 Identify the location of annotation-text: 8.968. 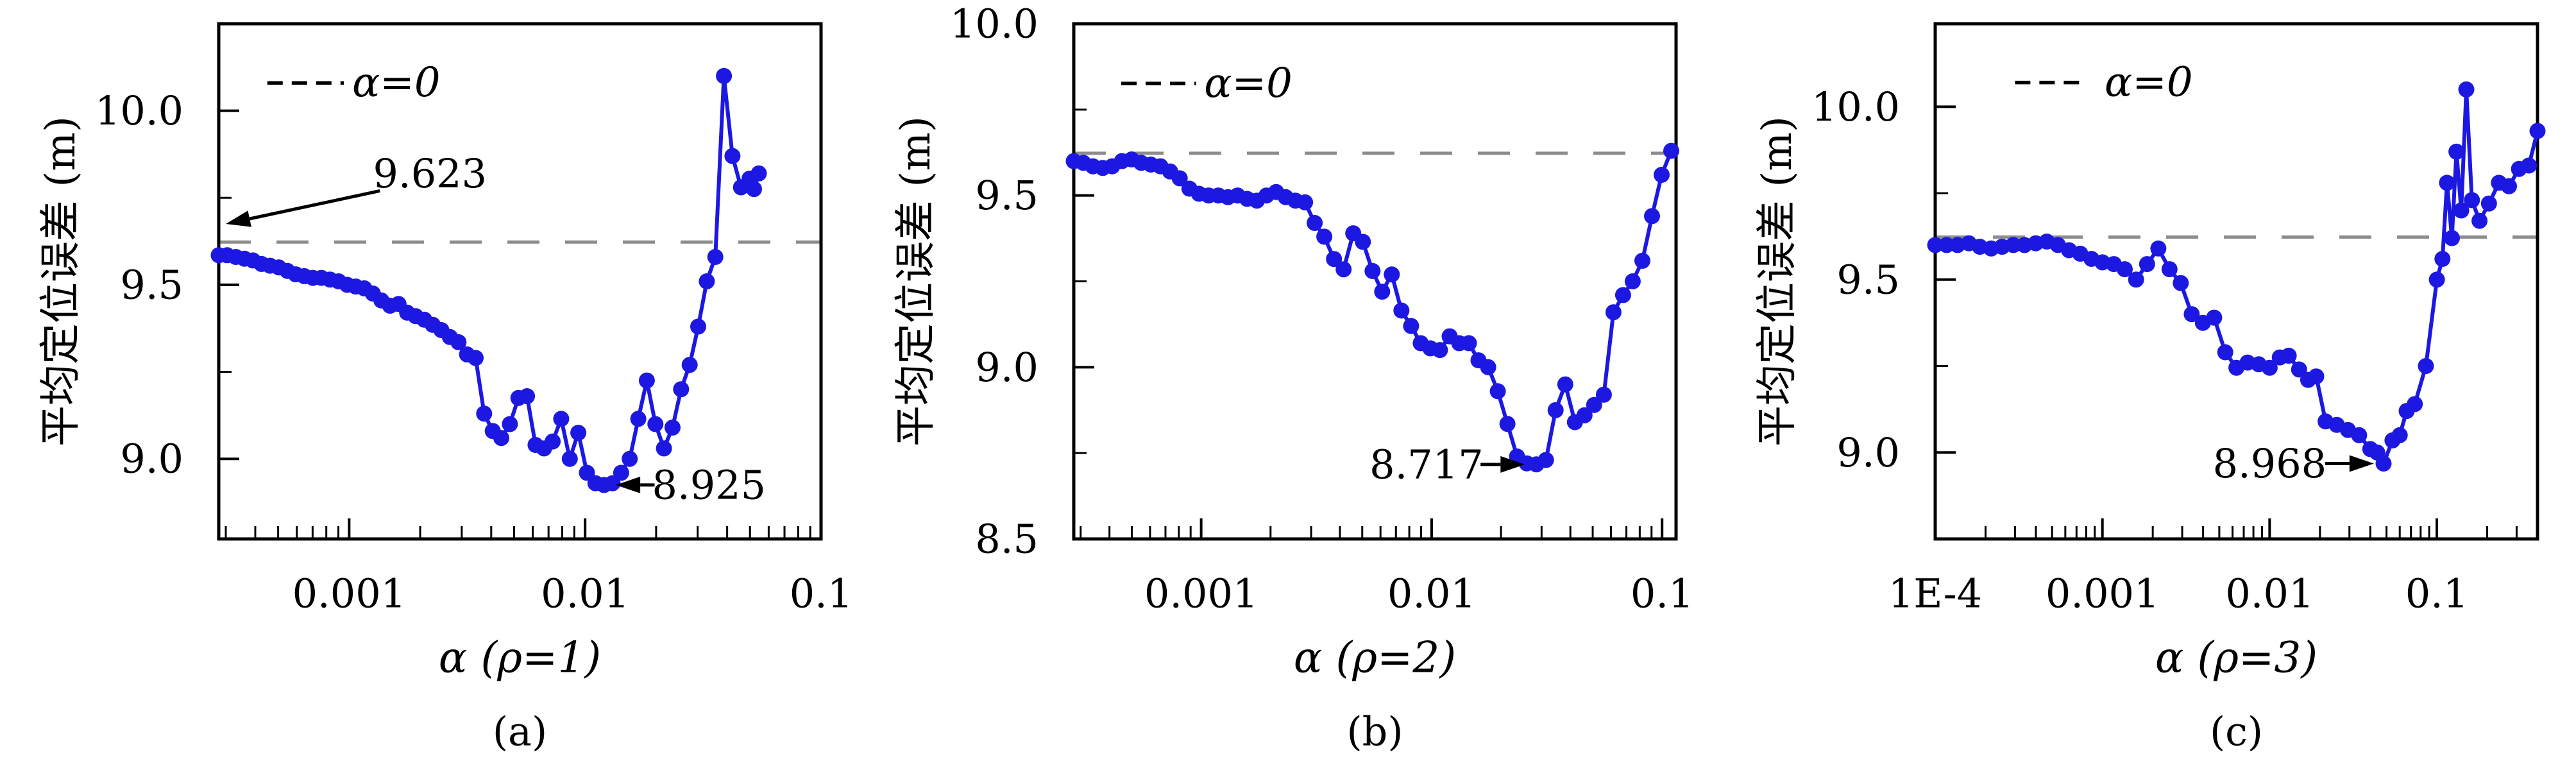
(2270, 463).